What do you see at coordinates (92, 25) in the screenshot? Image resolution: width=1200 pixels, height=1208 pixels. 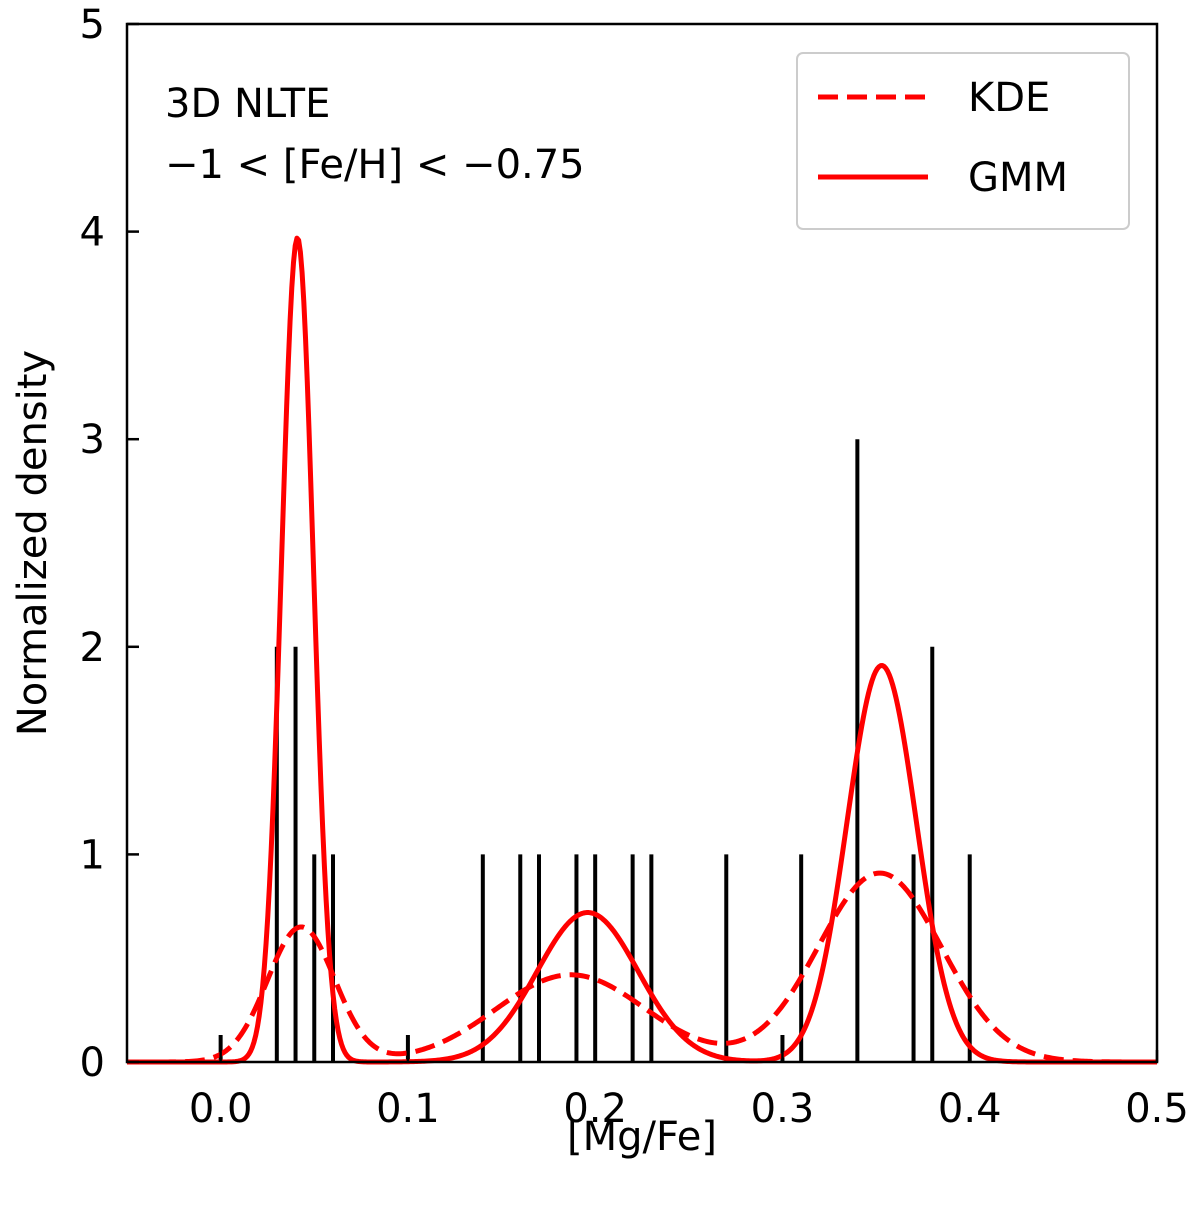 I see `y-tick-label: 5` at bounding box center [92, 25].